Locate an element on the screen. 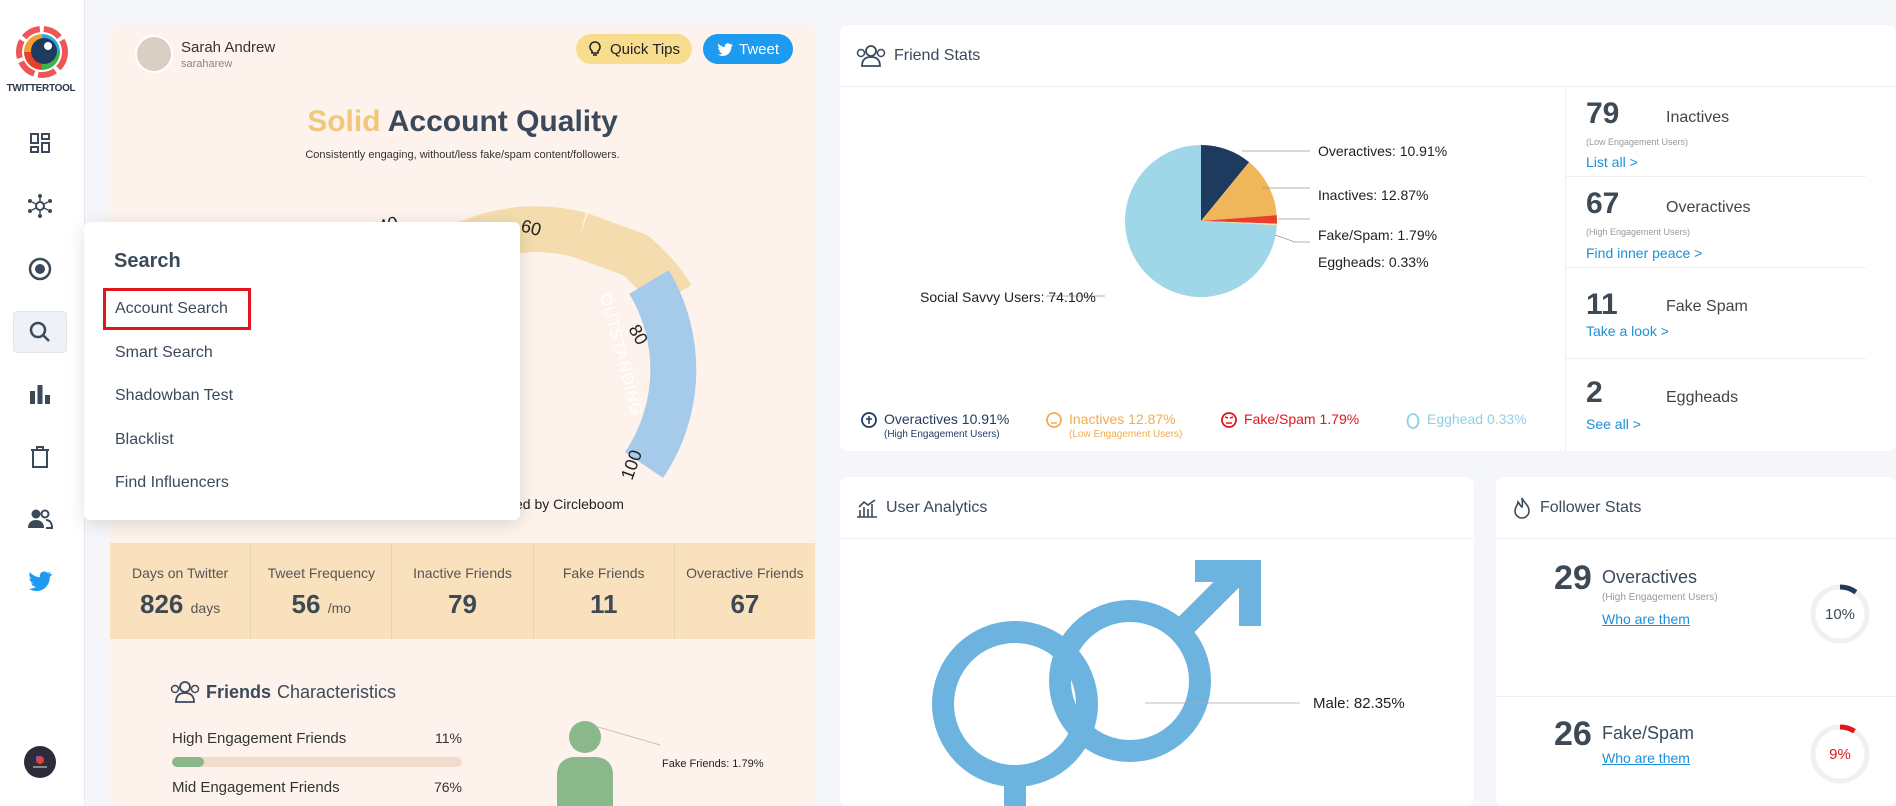  nav-users is located at coordinates (40, 519).